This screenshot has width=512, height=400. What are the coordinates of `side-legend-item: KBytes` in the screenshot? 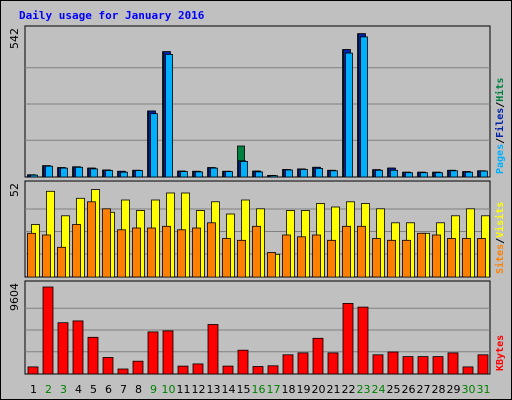 It's located at (500, 353).